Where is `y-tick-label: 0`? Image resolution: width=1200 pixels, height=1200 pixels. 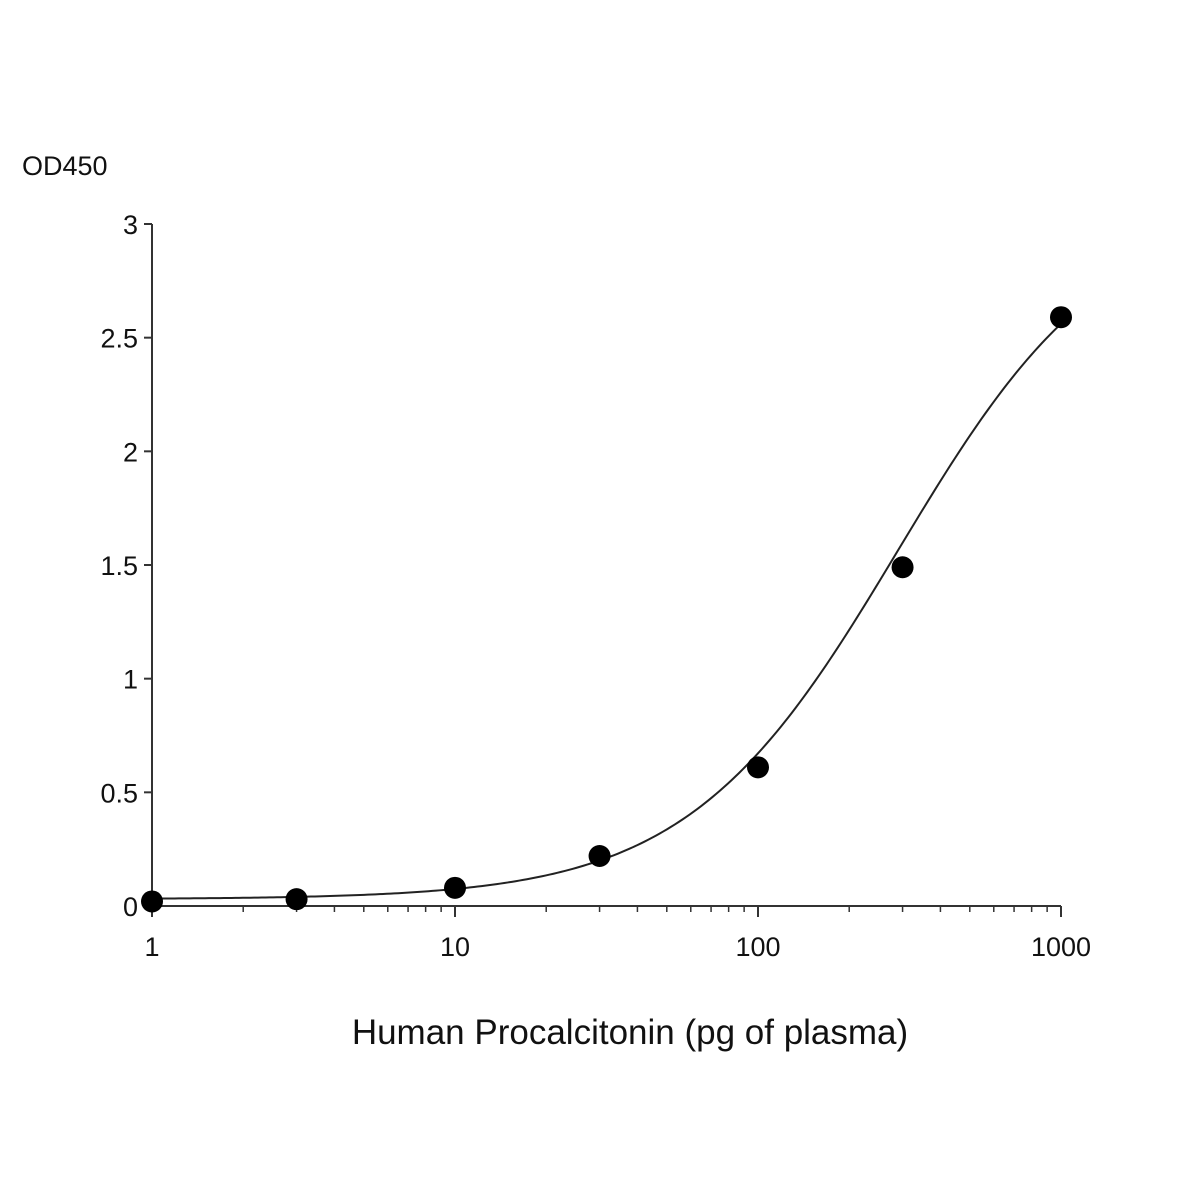 y-tick-label: 0 is located at coordinates (130, 907).